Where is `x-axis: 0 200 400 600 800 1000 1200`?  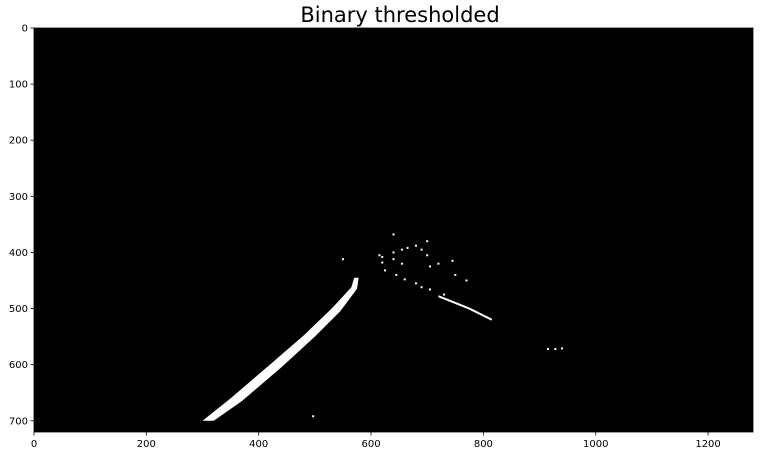 x-axis: 0 200 400 600 800 1000 1200 is located at coordinates (376, 441).